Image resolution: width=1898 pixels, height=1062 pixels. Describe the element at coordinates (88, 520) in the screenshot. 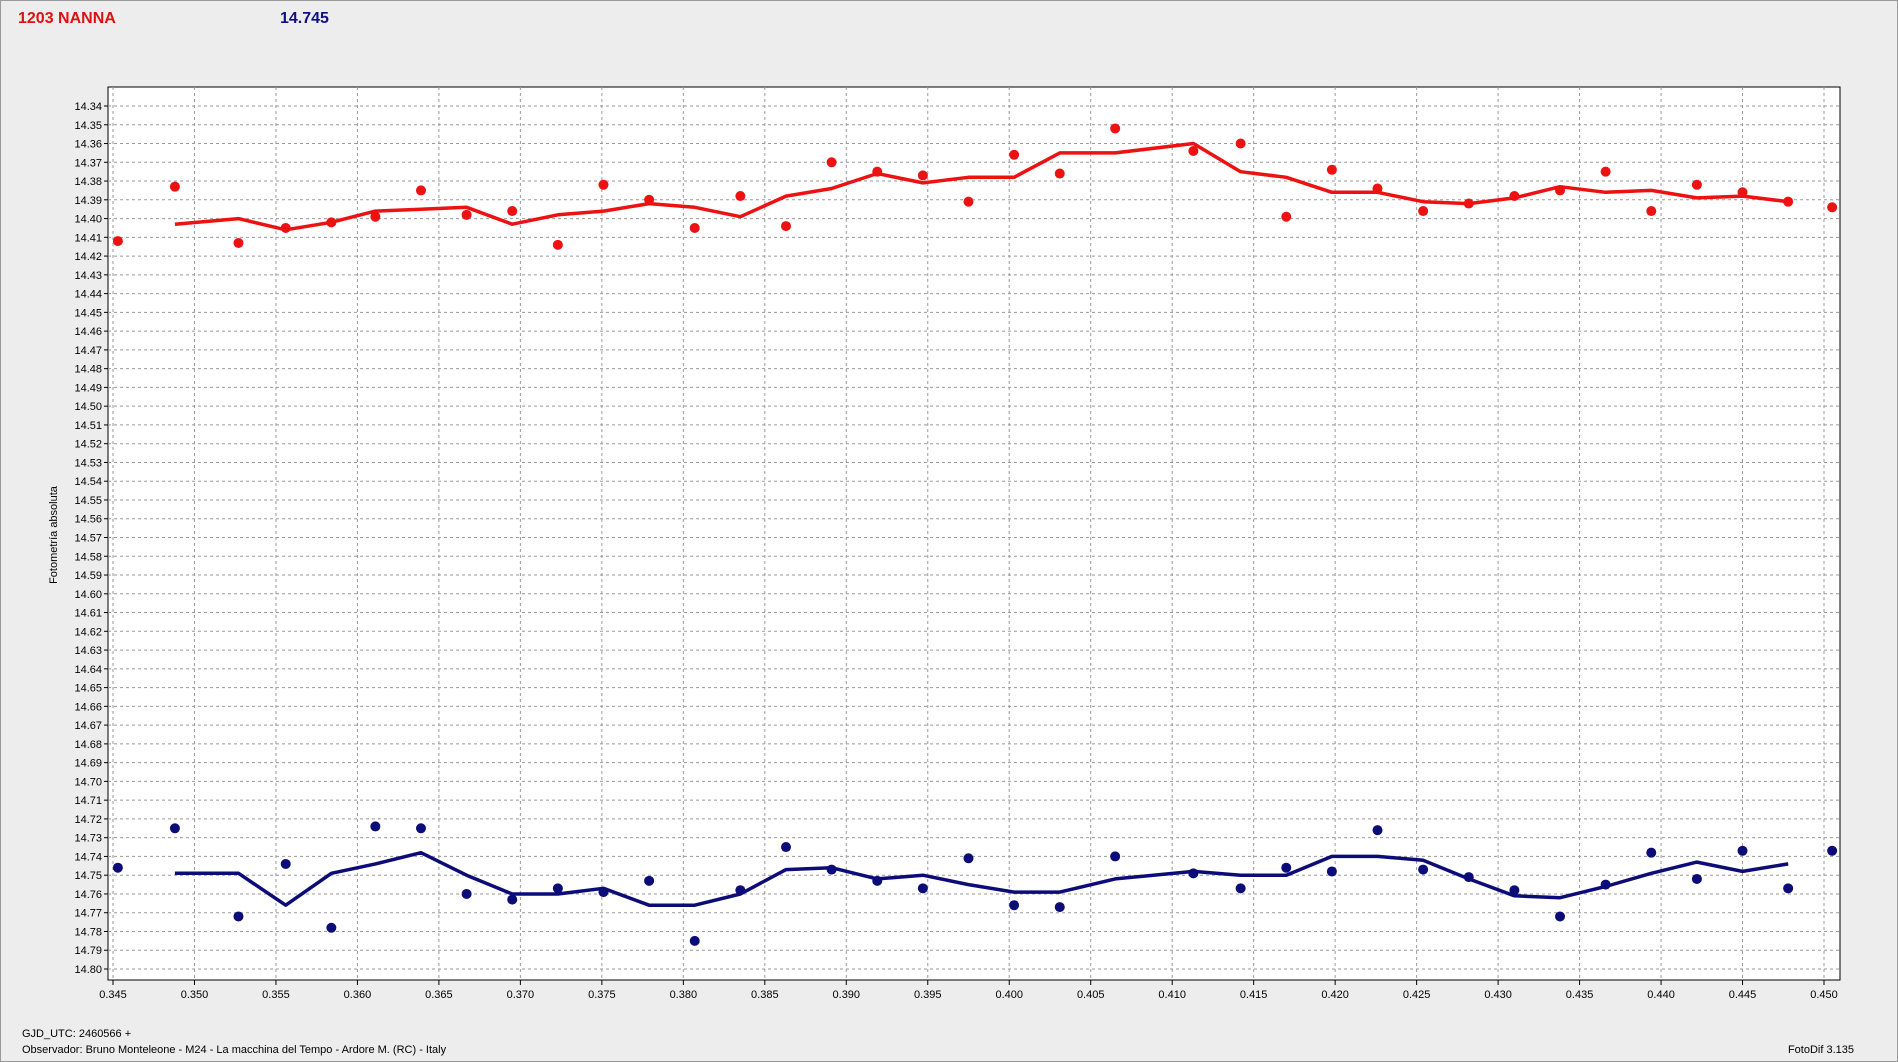

I see `y-tick-label: 14.56` at that location.